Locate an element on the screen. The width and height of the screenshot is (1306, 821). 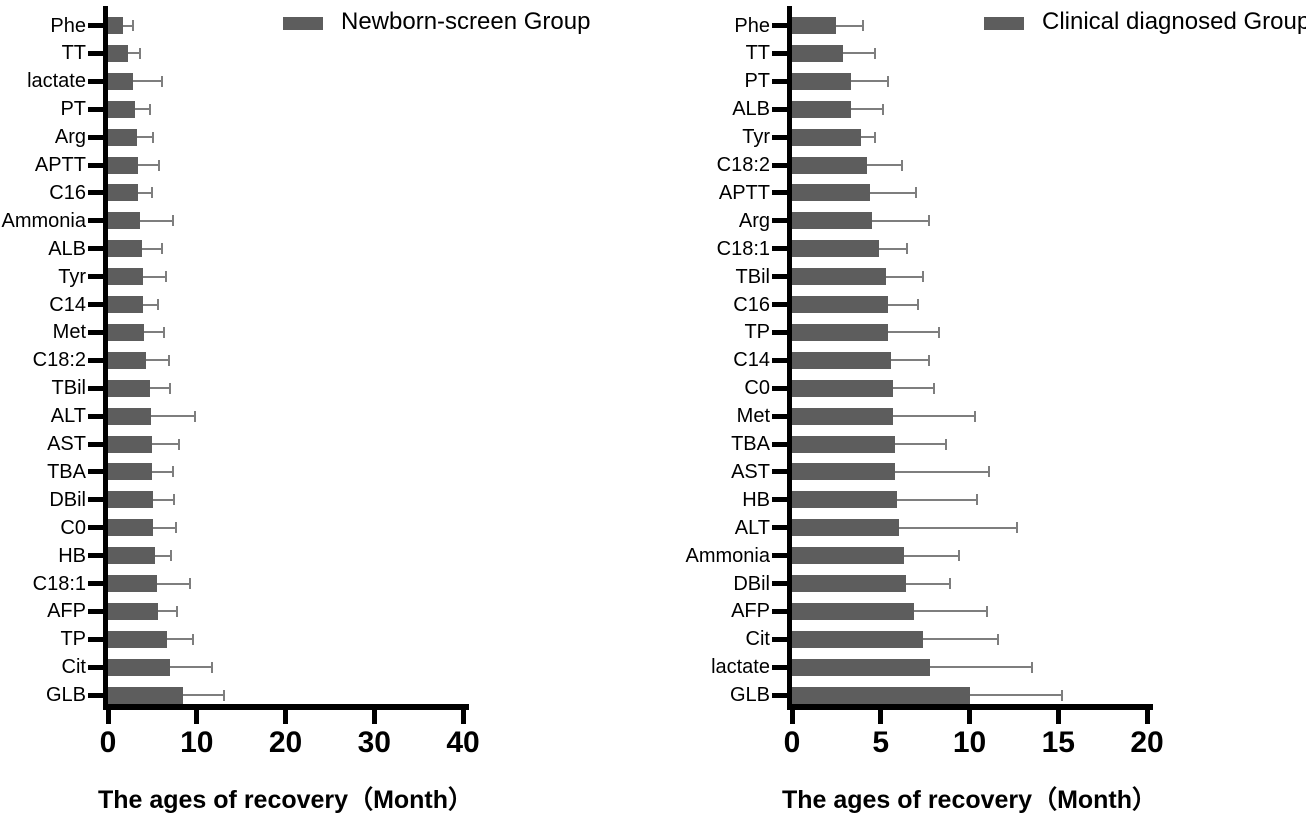
category-label: ALB is located at coordinates (67, 248).